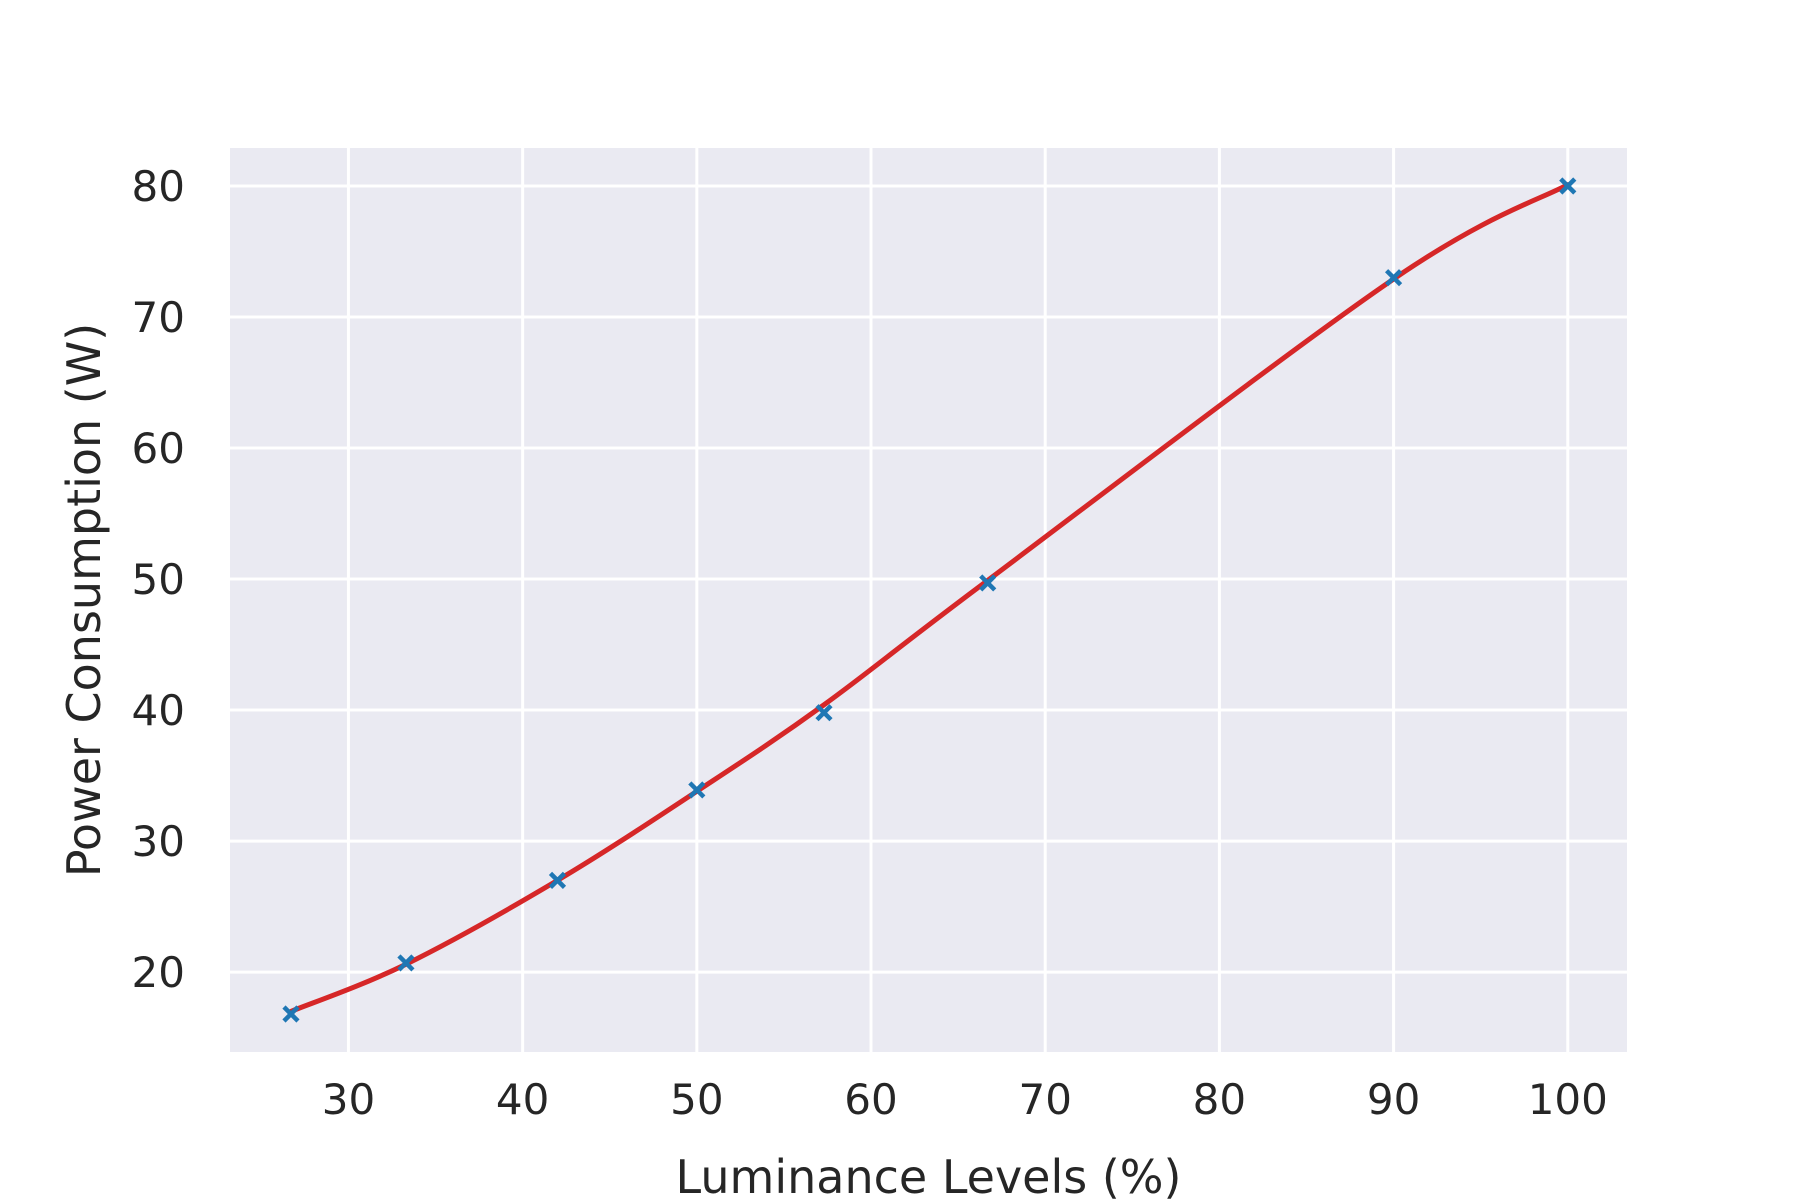 This screenshot has width=1800, height=1200. I want to click on y-tick-label: 70, so click(158, 317).